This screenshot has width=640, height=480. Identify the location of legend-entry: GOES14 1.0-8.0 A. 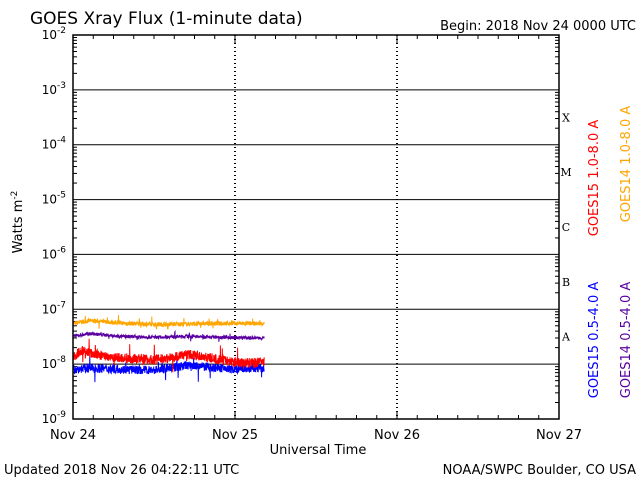
(626, 164).